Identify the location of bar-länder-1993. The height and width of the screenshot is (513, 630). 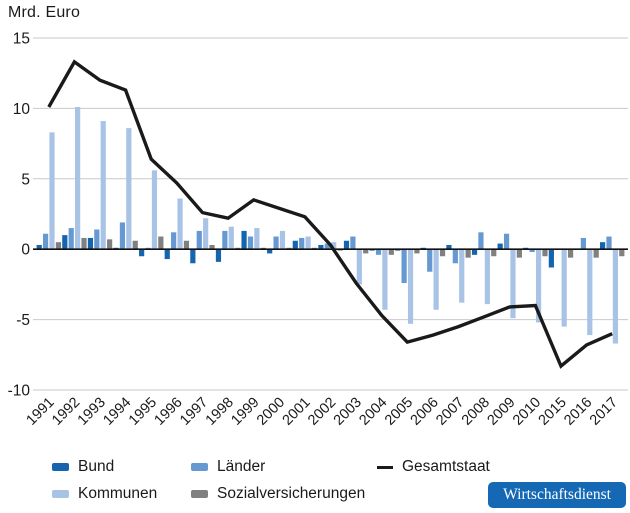
(97, 239).